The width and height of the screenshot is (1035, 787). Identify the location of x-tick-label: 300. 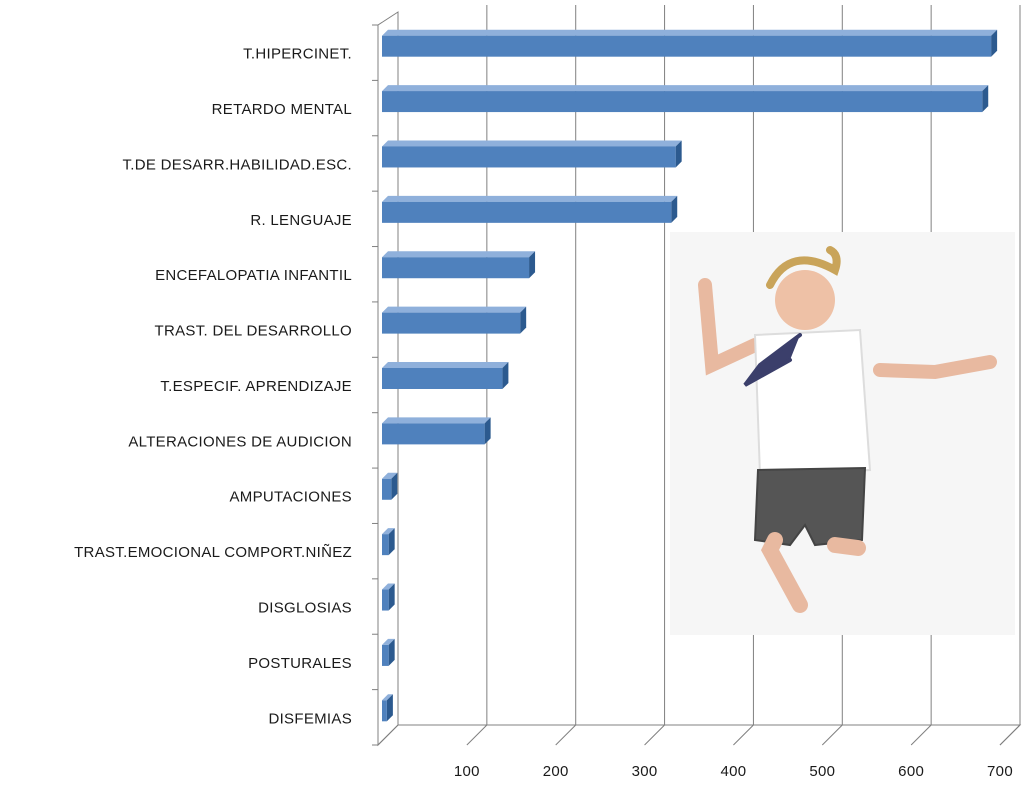
(645, 771).